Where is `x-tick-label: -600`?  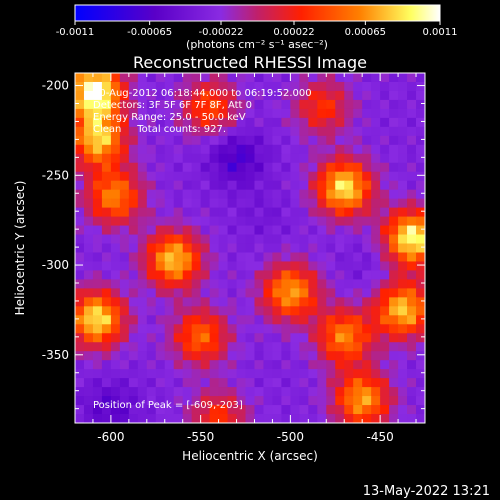
x-tick-label: -600 is located at coordinates (110, 437).